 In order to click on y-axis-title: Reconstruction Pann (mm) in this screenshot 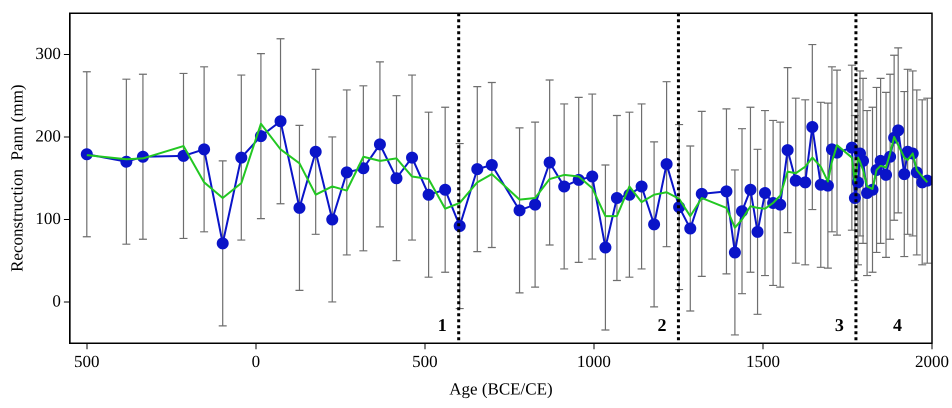, I will do `click(17, 178)`.